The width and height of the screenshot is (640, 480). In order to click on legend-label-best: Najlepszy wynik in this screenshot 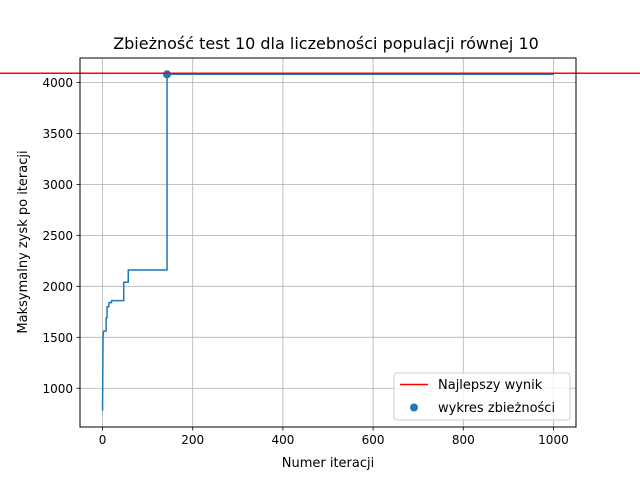, I will do `click(490, 385)`.